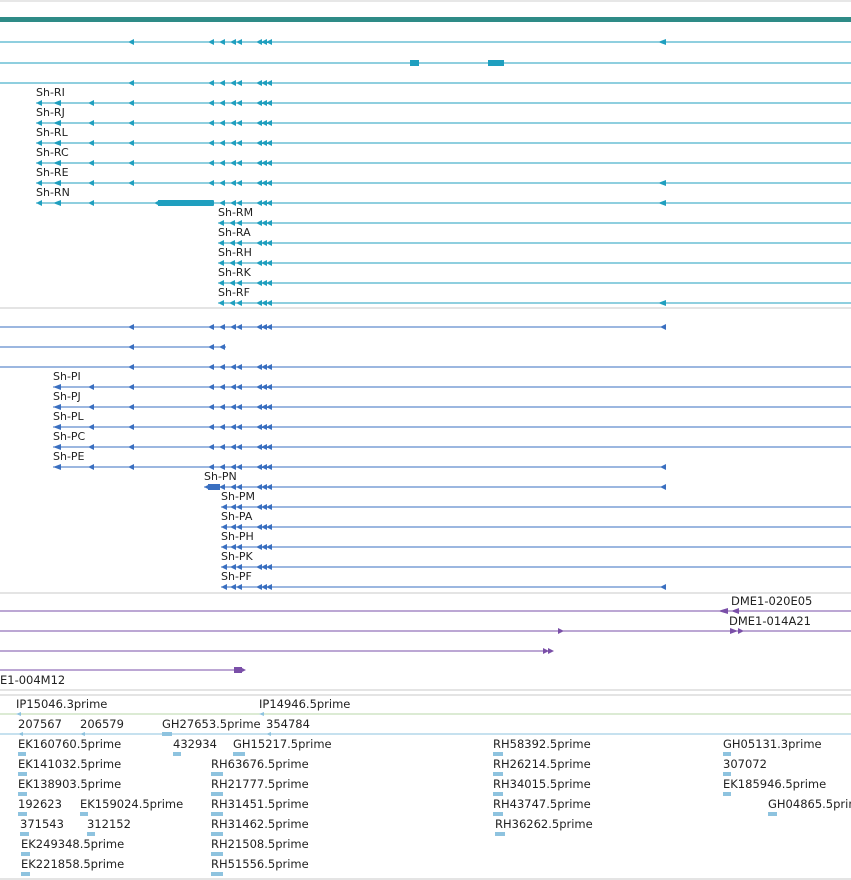 The image size is (851, 880). Describe the element at coordinates (425, 640) in the screenshot. I see `clone-track: DME1-020E05 DME1-014A21 E1-004M12` at that location.